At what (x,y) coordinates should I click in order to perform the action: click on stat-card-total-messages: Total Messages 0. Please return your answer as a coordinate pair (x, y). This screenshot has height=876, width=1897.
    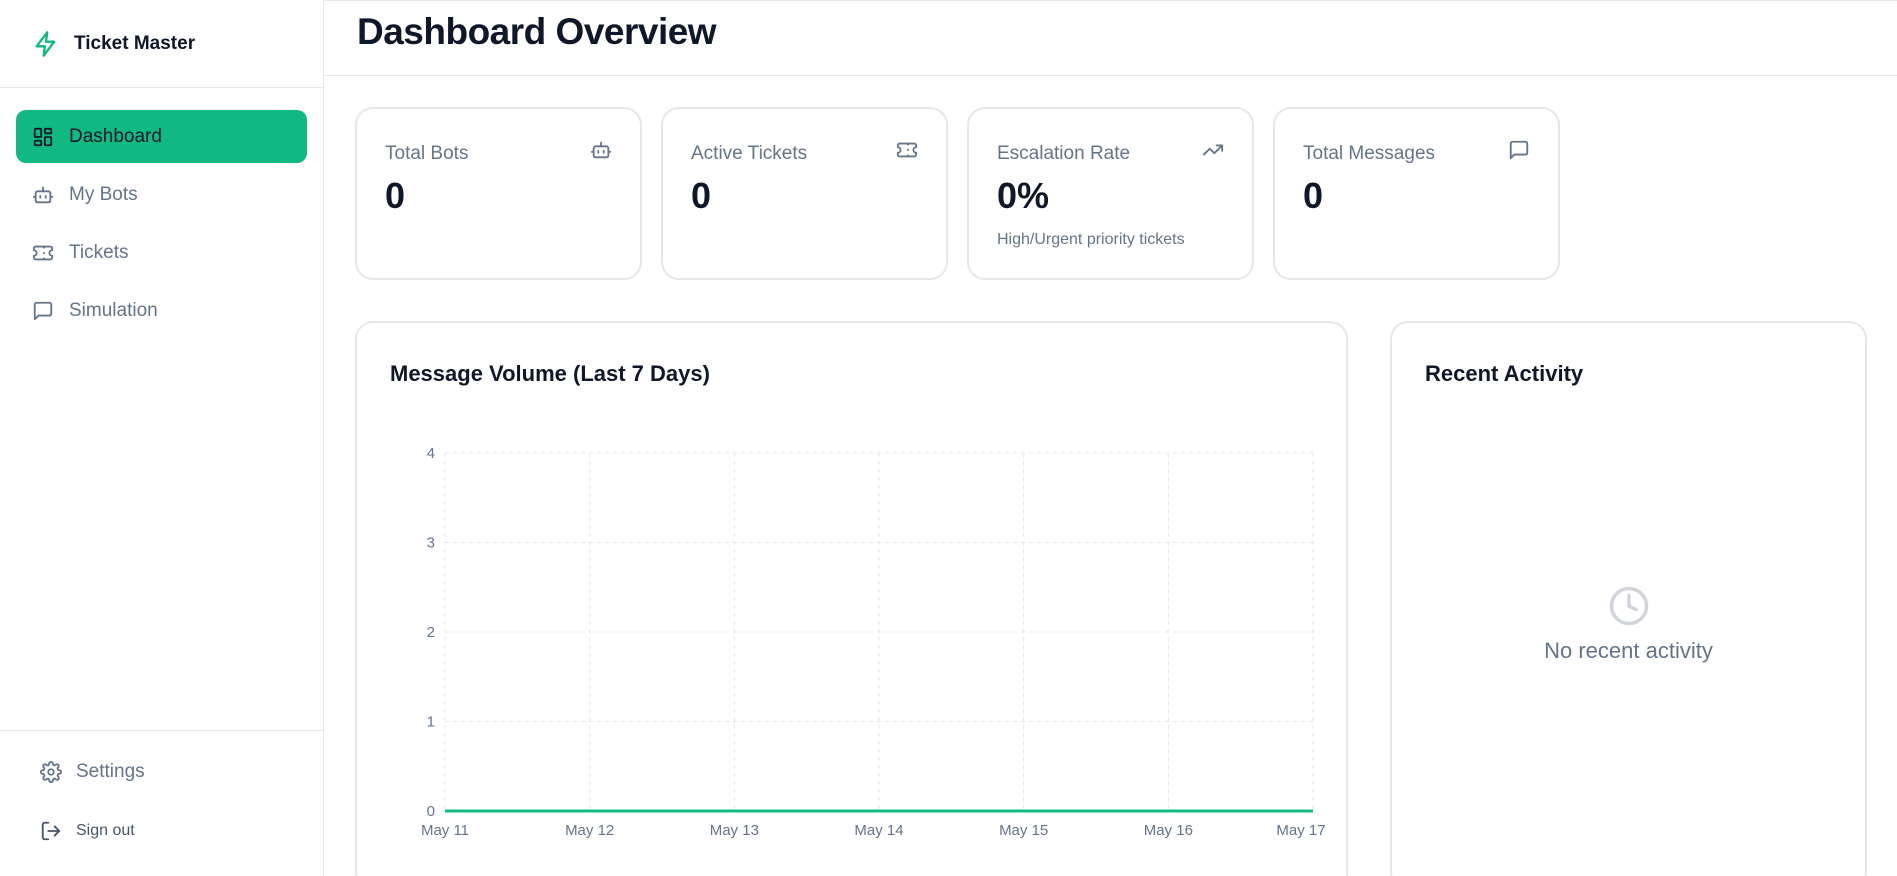
    Looking at the image, I should click on (1416, 193).